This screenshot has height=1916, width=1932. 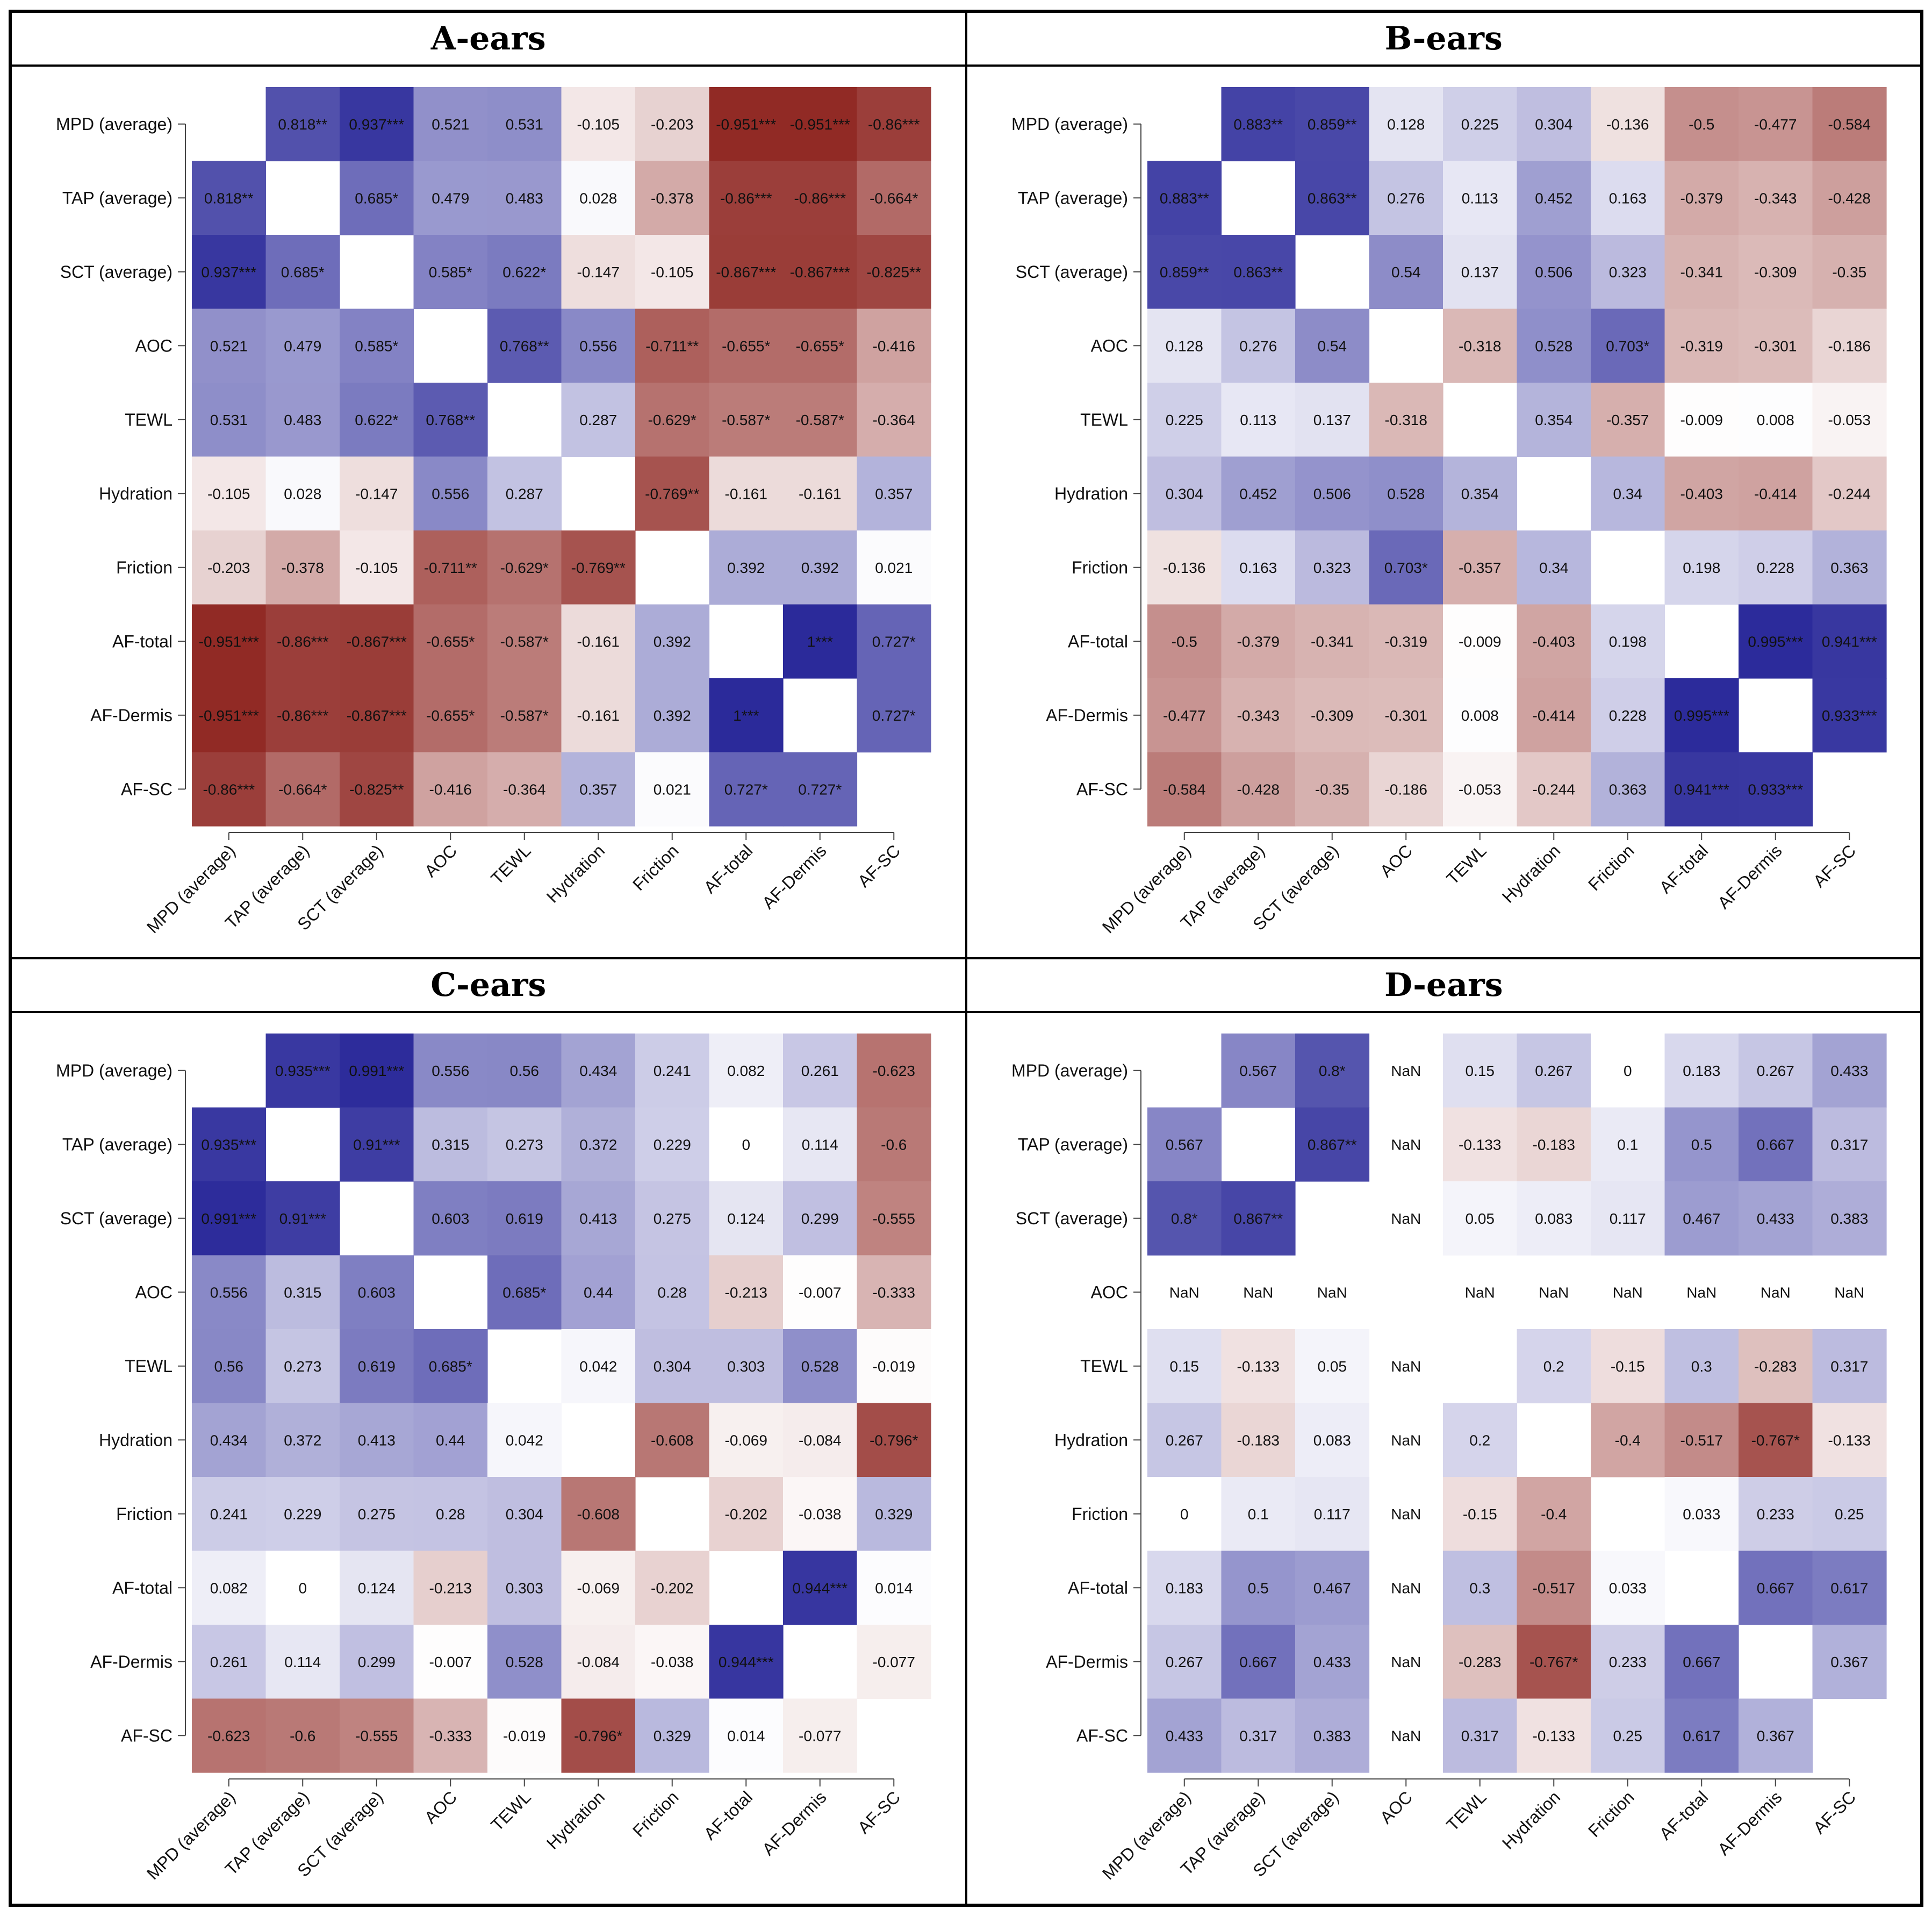 I want to click on cell-label: -0.608, so click(x=598, y=1514).